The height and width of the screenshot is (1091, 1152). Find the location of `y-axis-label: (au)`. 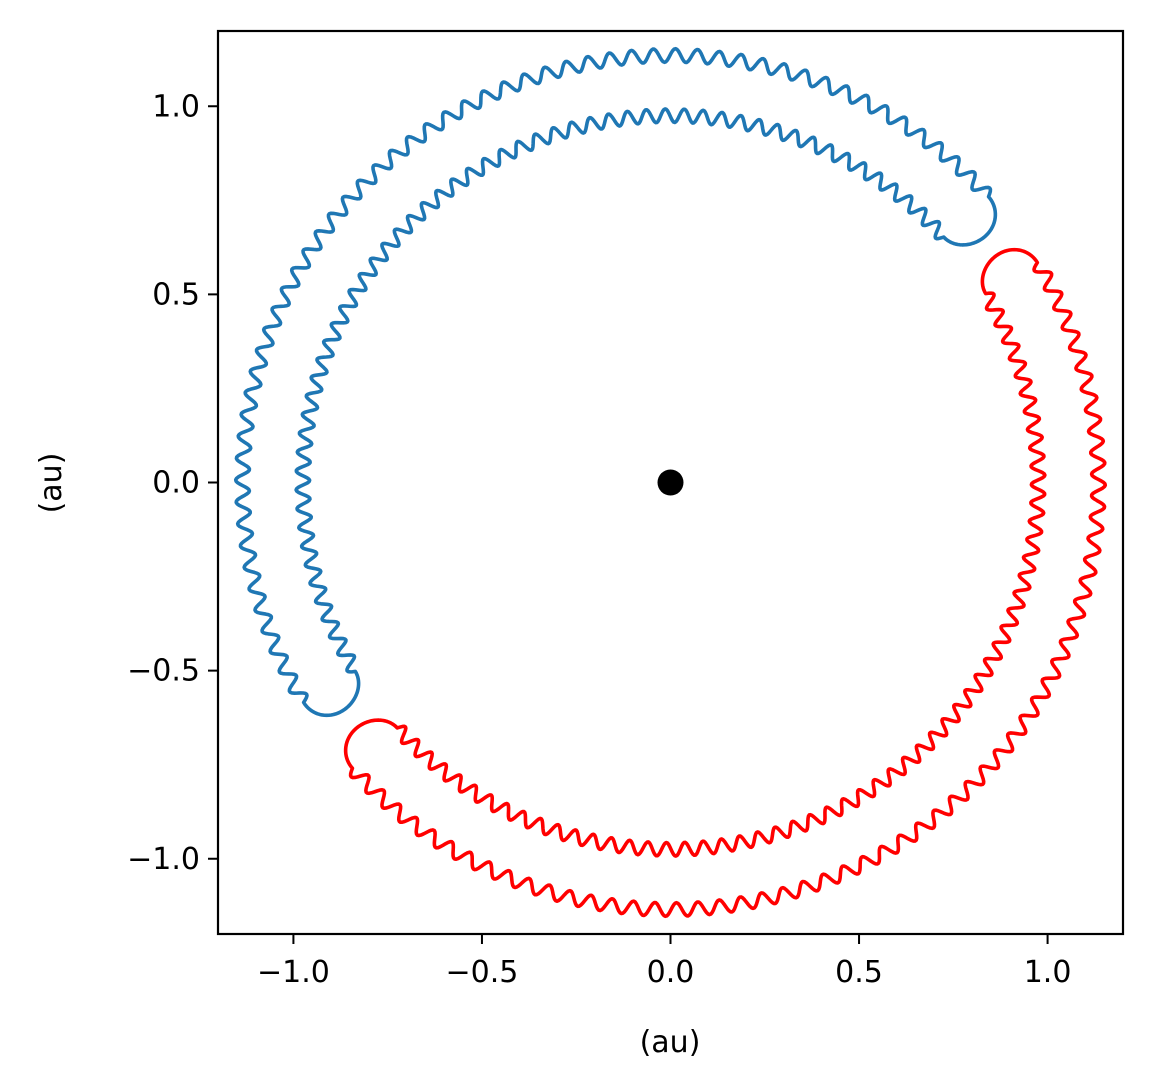

y-axis-label: (au) is located at coordinates (51, 483).